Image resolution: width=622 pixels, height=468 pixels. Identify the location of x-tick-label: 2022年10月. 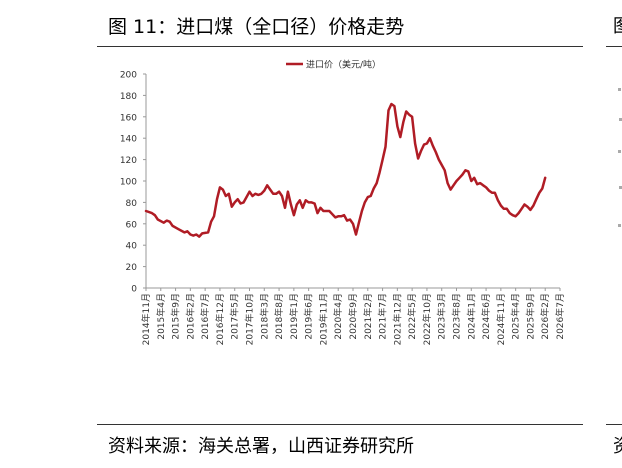
(427, 319).